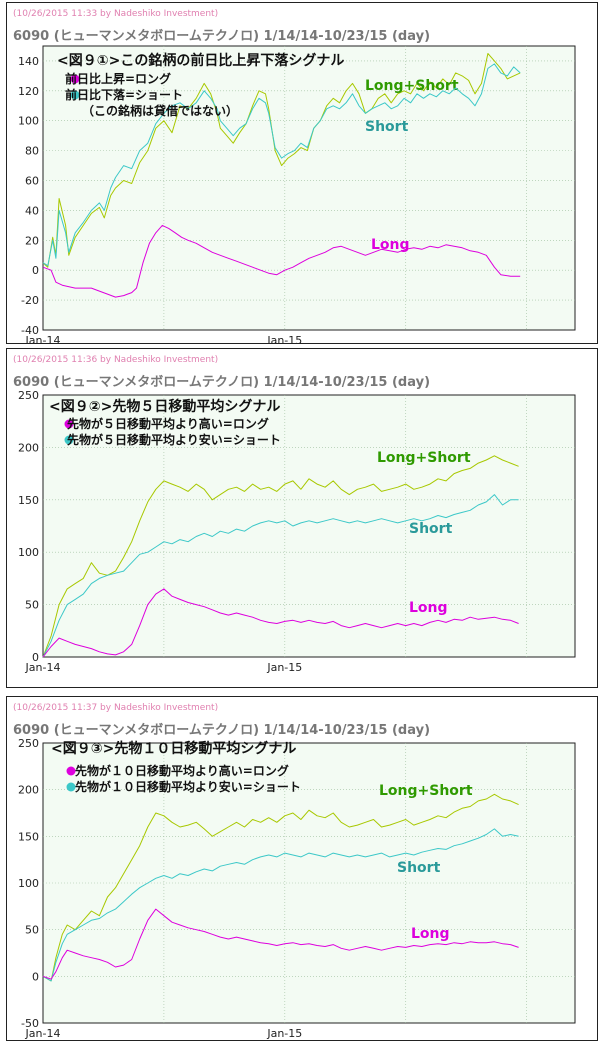 This screenshot has width=606, height=1044. What do you see at coordinates (168, 423) in the screenshot?
I see `legend-entry: 先物が５日移動平均より高い=ロング` at bounding box center [168, 423].